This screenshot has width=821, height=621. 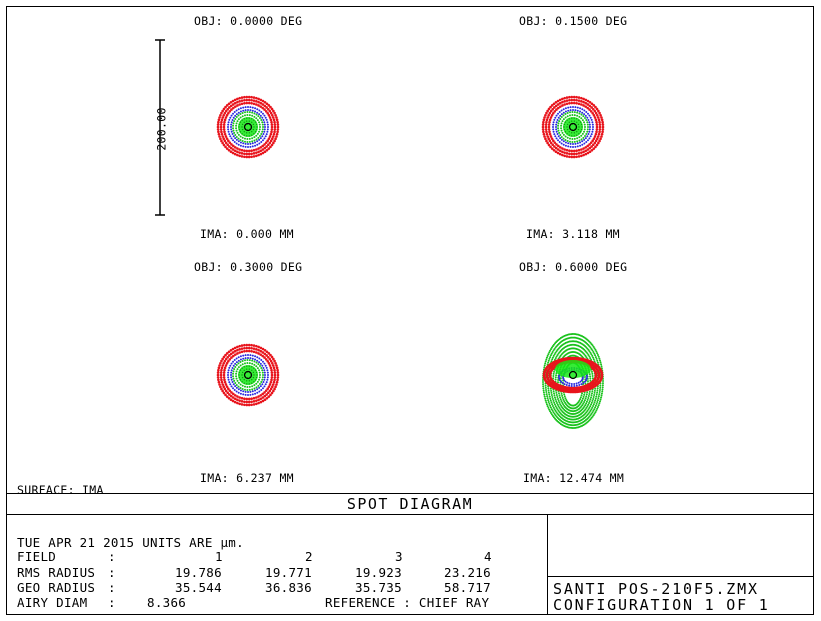 What do you see at coordinates (467, 572) in the screenshot?
I see `rms-value-4: 23.216` at bounding box center [467, 572].